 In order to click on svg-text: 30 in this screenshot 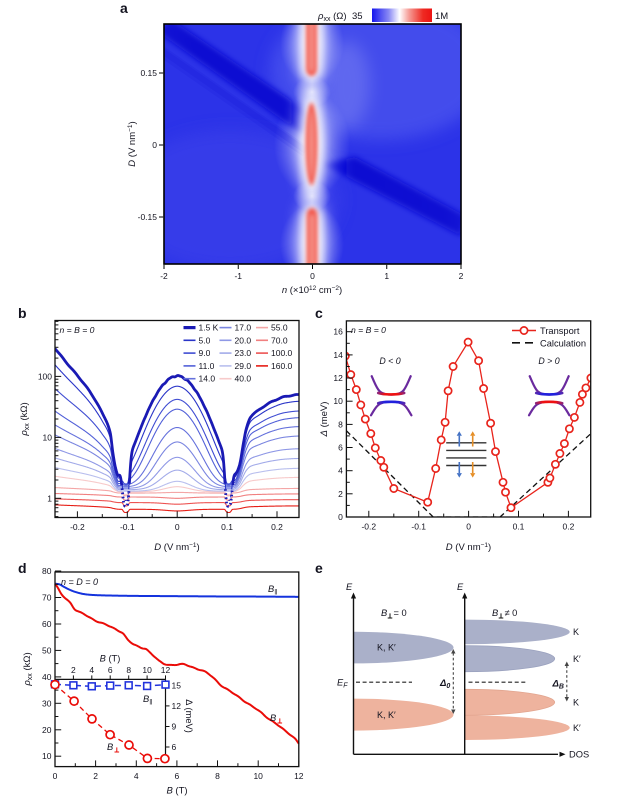, I will do `click(47, 703)`.